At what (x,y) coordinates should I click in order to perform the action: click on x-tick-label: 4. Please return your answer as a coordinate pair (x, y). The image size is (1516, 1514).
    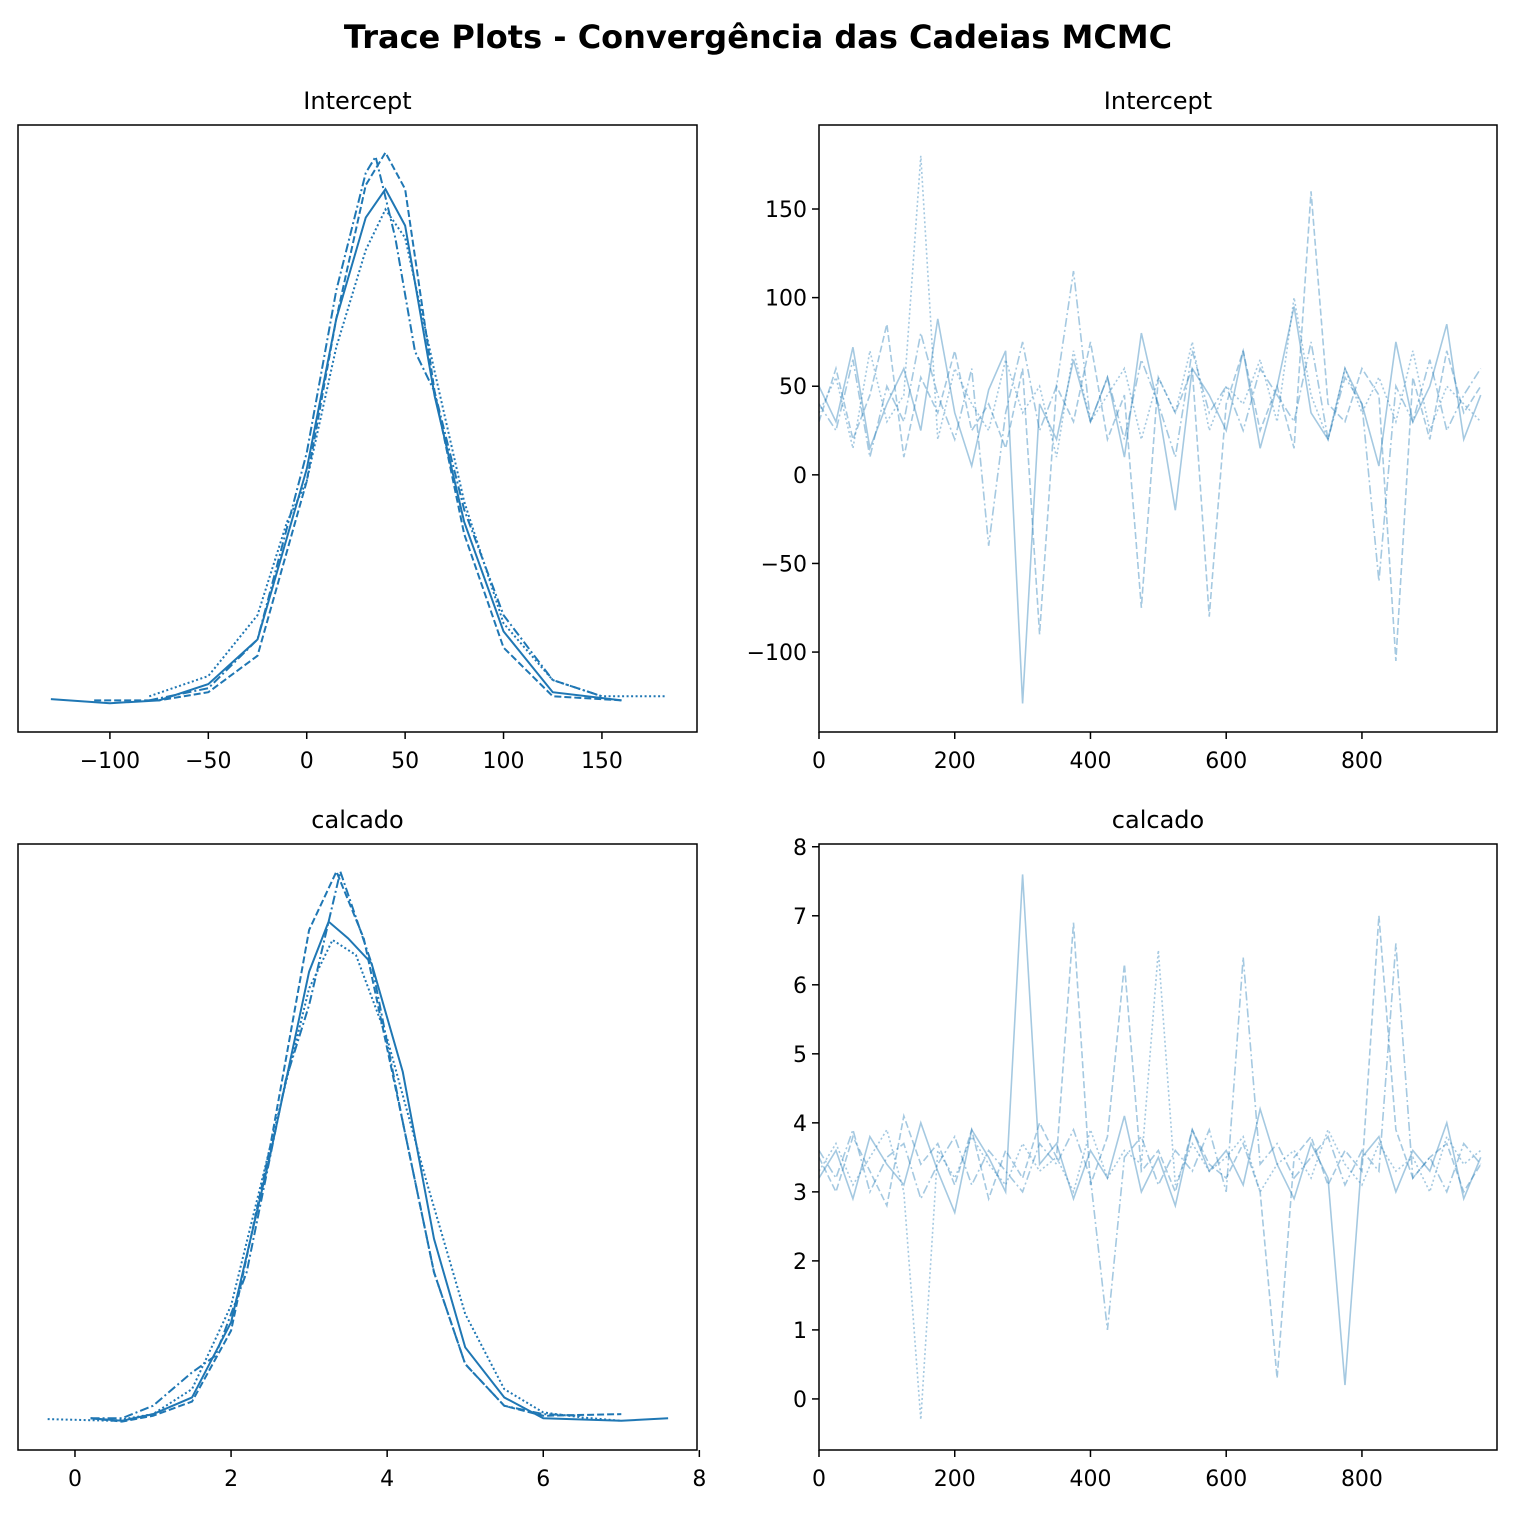
    Looking at the image, I should click on (387, 1479).